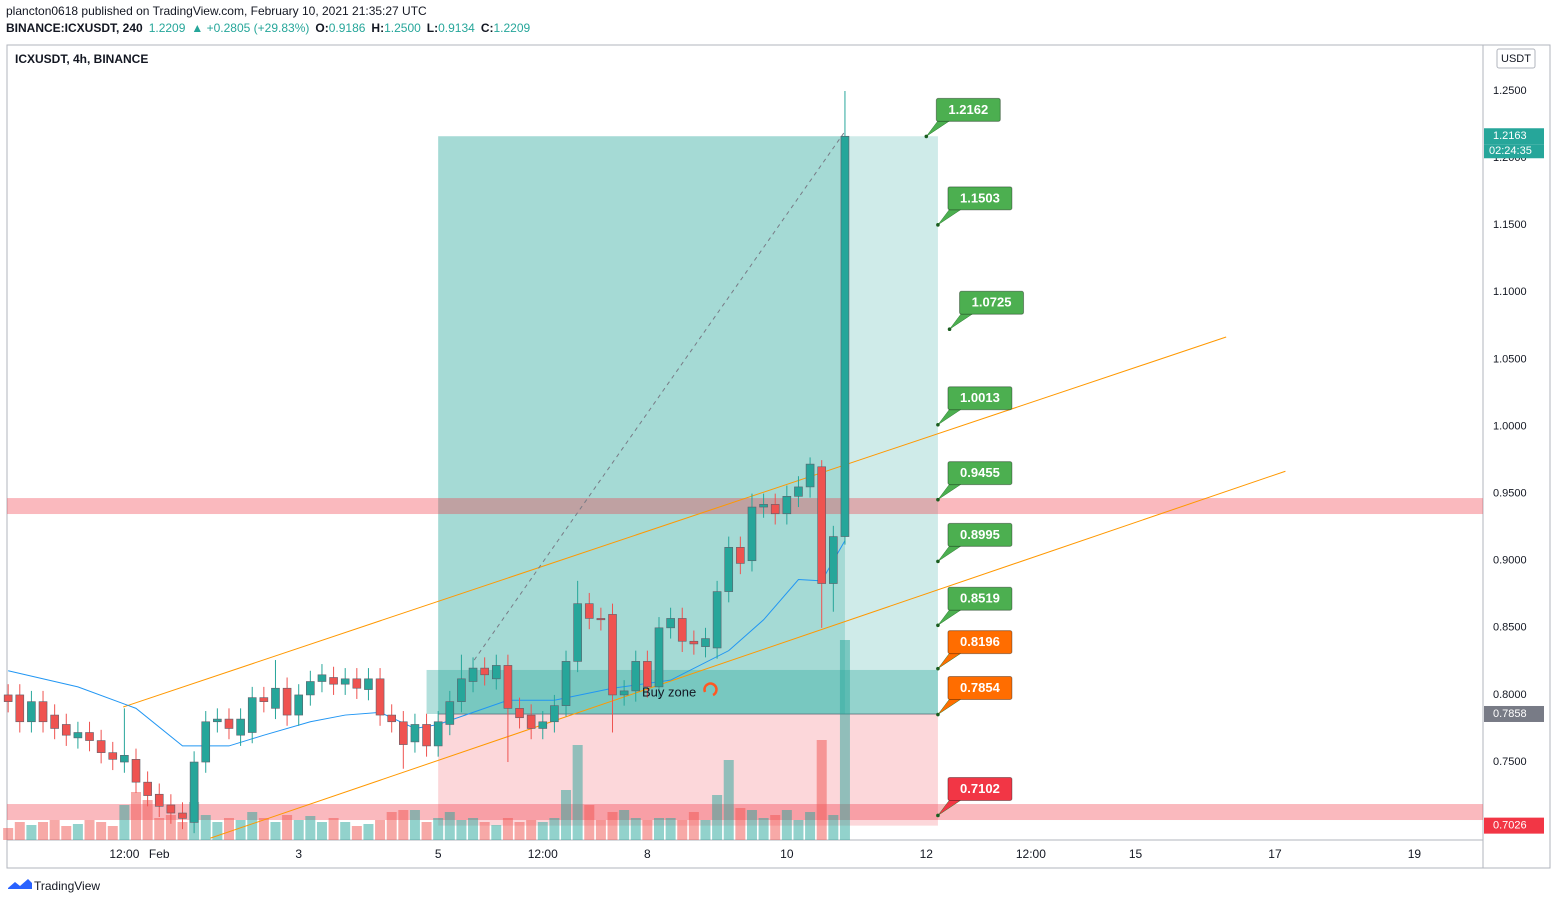  Describe the element at coordinates (1031, 854) in the screenshot. I see `x-tick-label: 12:00` at that location.